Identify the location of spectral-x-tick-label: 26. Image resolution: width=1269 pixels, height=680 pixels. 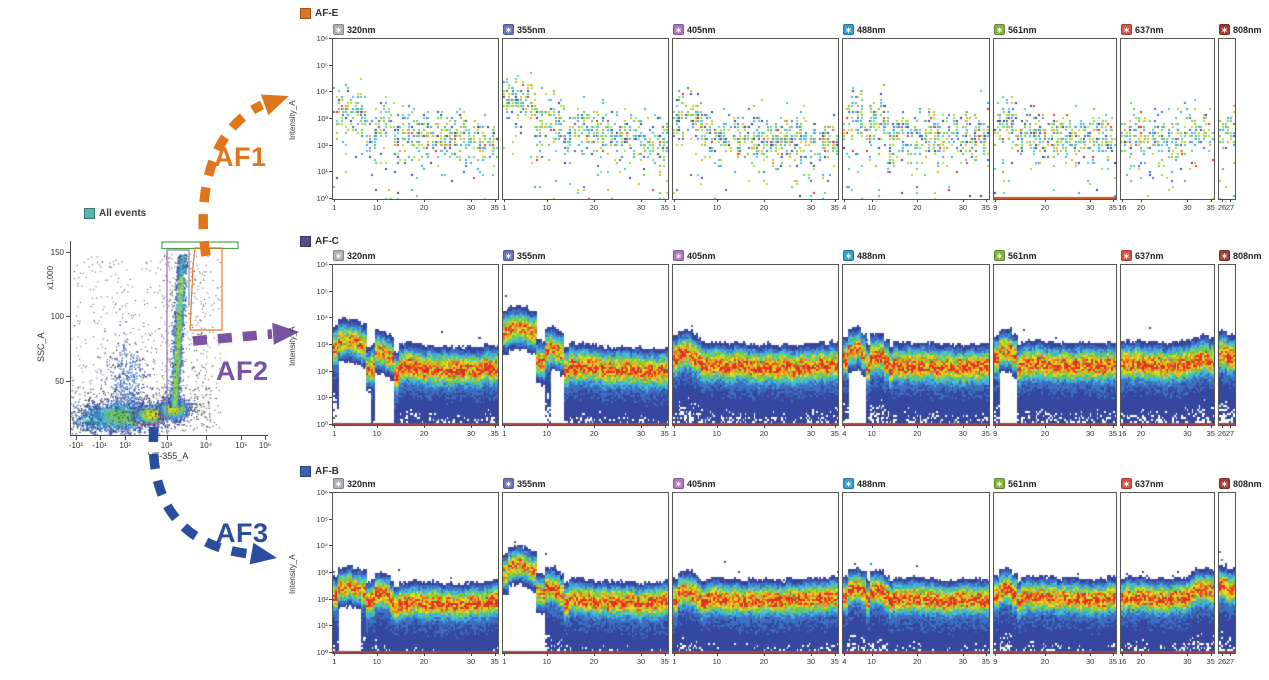
(1222, 433).